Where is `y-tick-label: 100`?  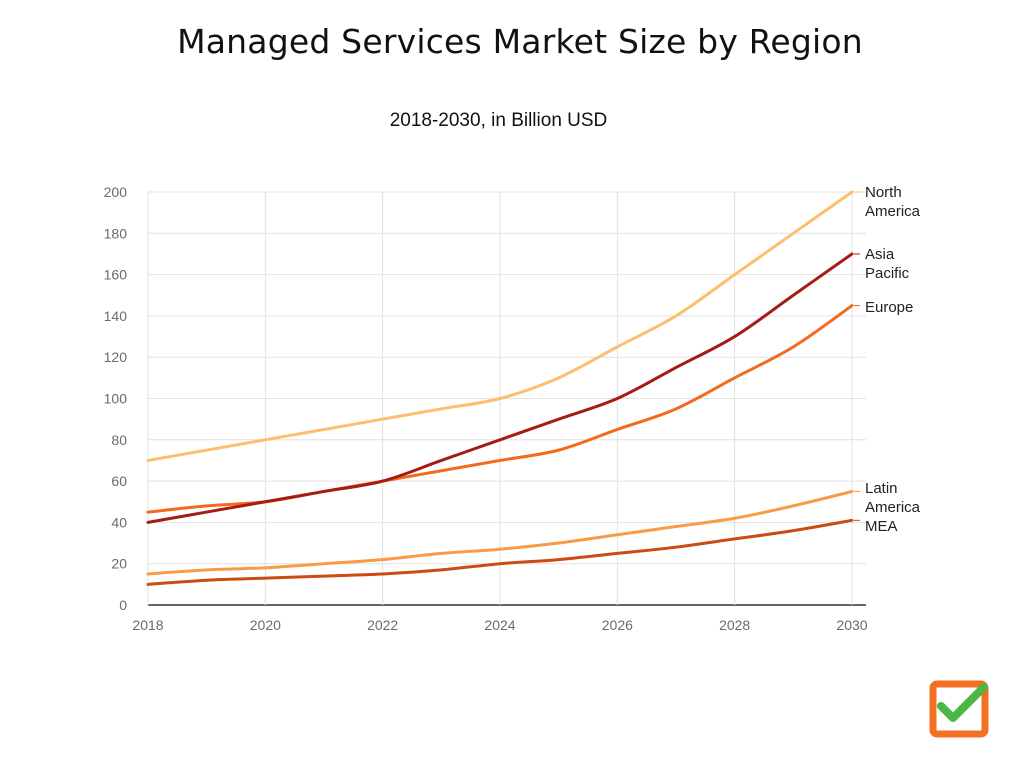 y-tick-label: 100 is located at coordinates (116, 399).